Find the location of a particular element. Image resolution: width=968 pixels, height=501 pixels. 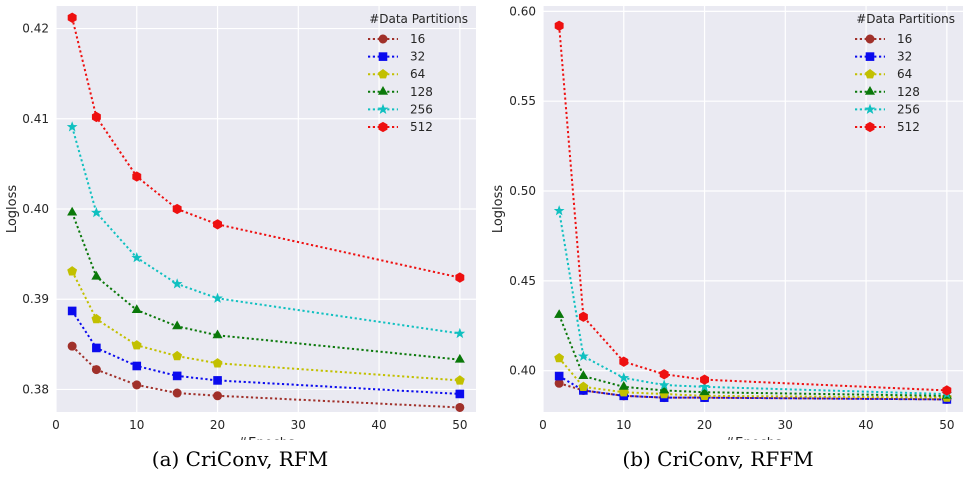

y-tick-label: 0.39 is located at coordinates (35, 299).